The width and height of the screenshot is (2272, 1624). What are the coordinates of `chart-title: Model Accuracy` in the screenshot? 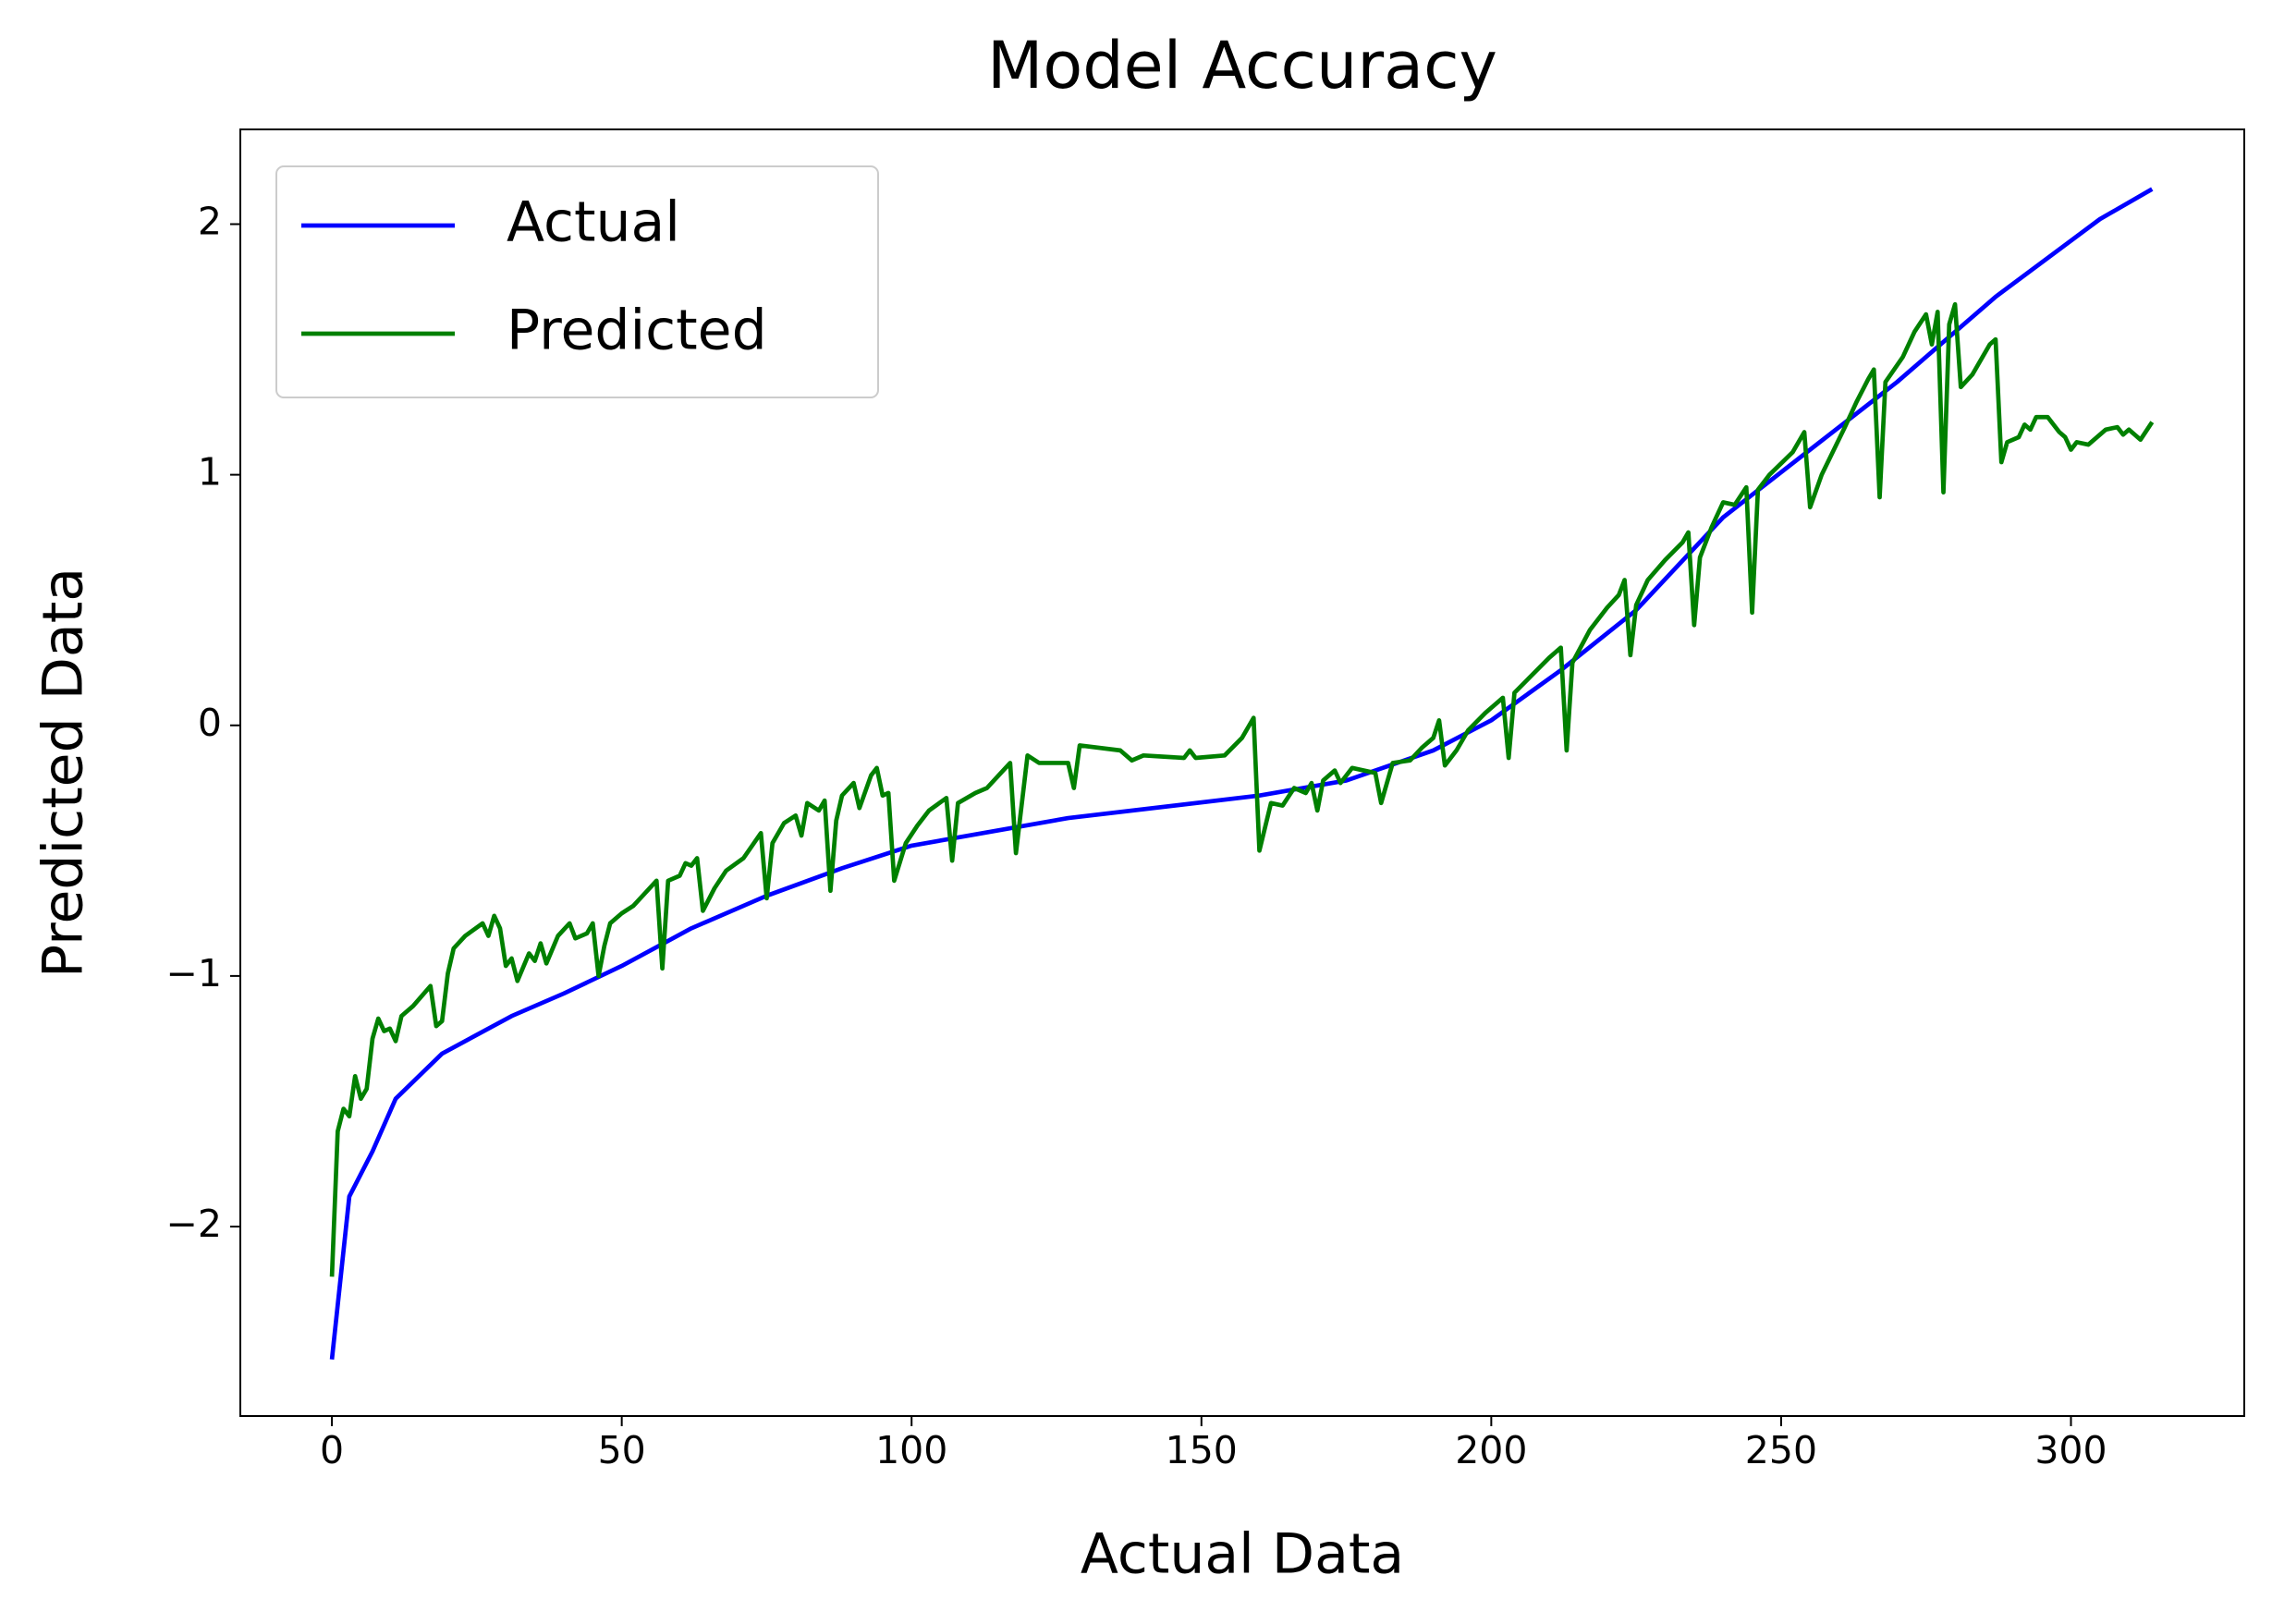 It's located at (1242, 66).